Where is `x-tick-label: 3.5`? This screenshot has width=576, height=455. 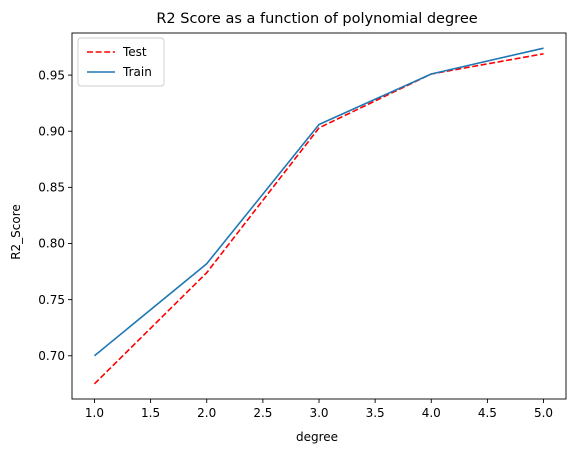 x-tick-label: 3.5 is located at coordinates (375, 413).